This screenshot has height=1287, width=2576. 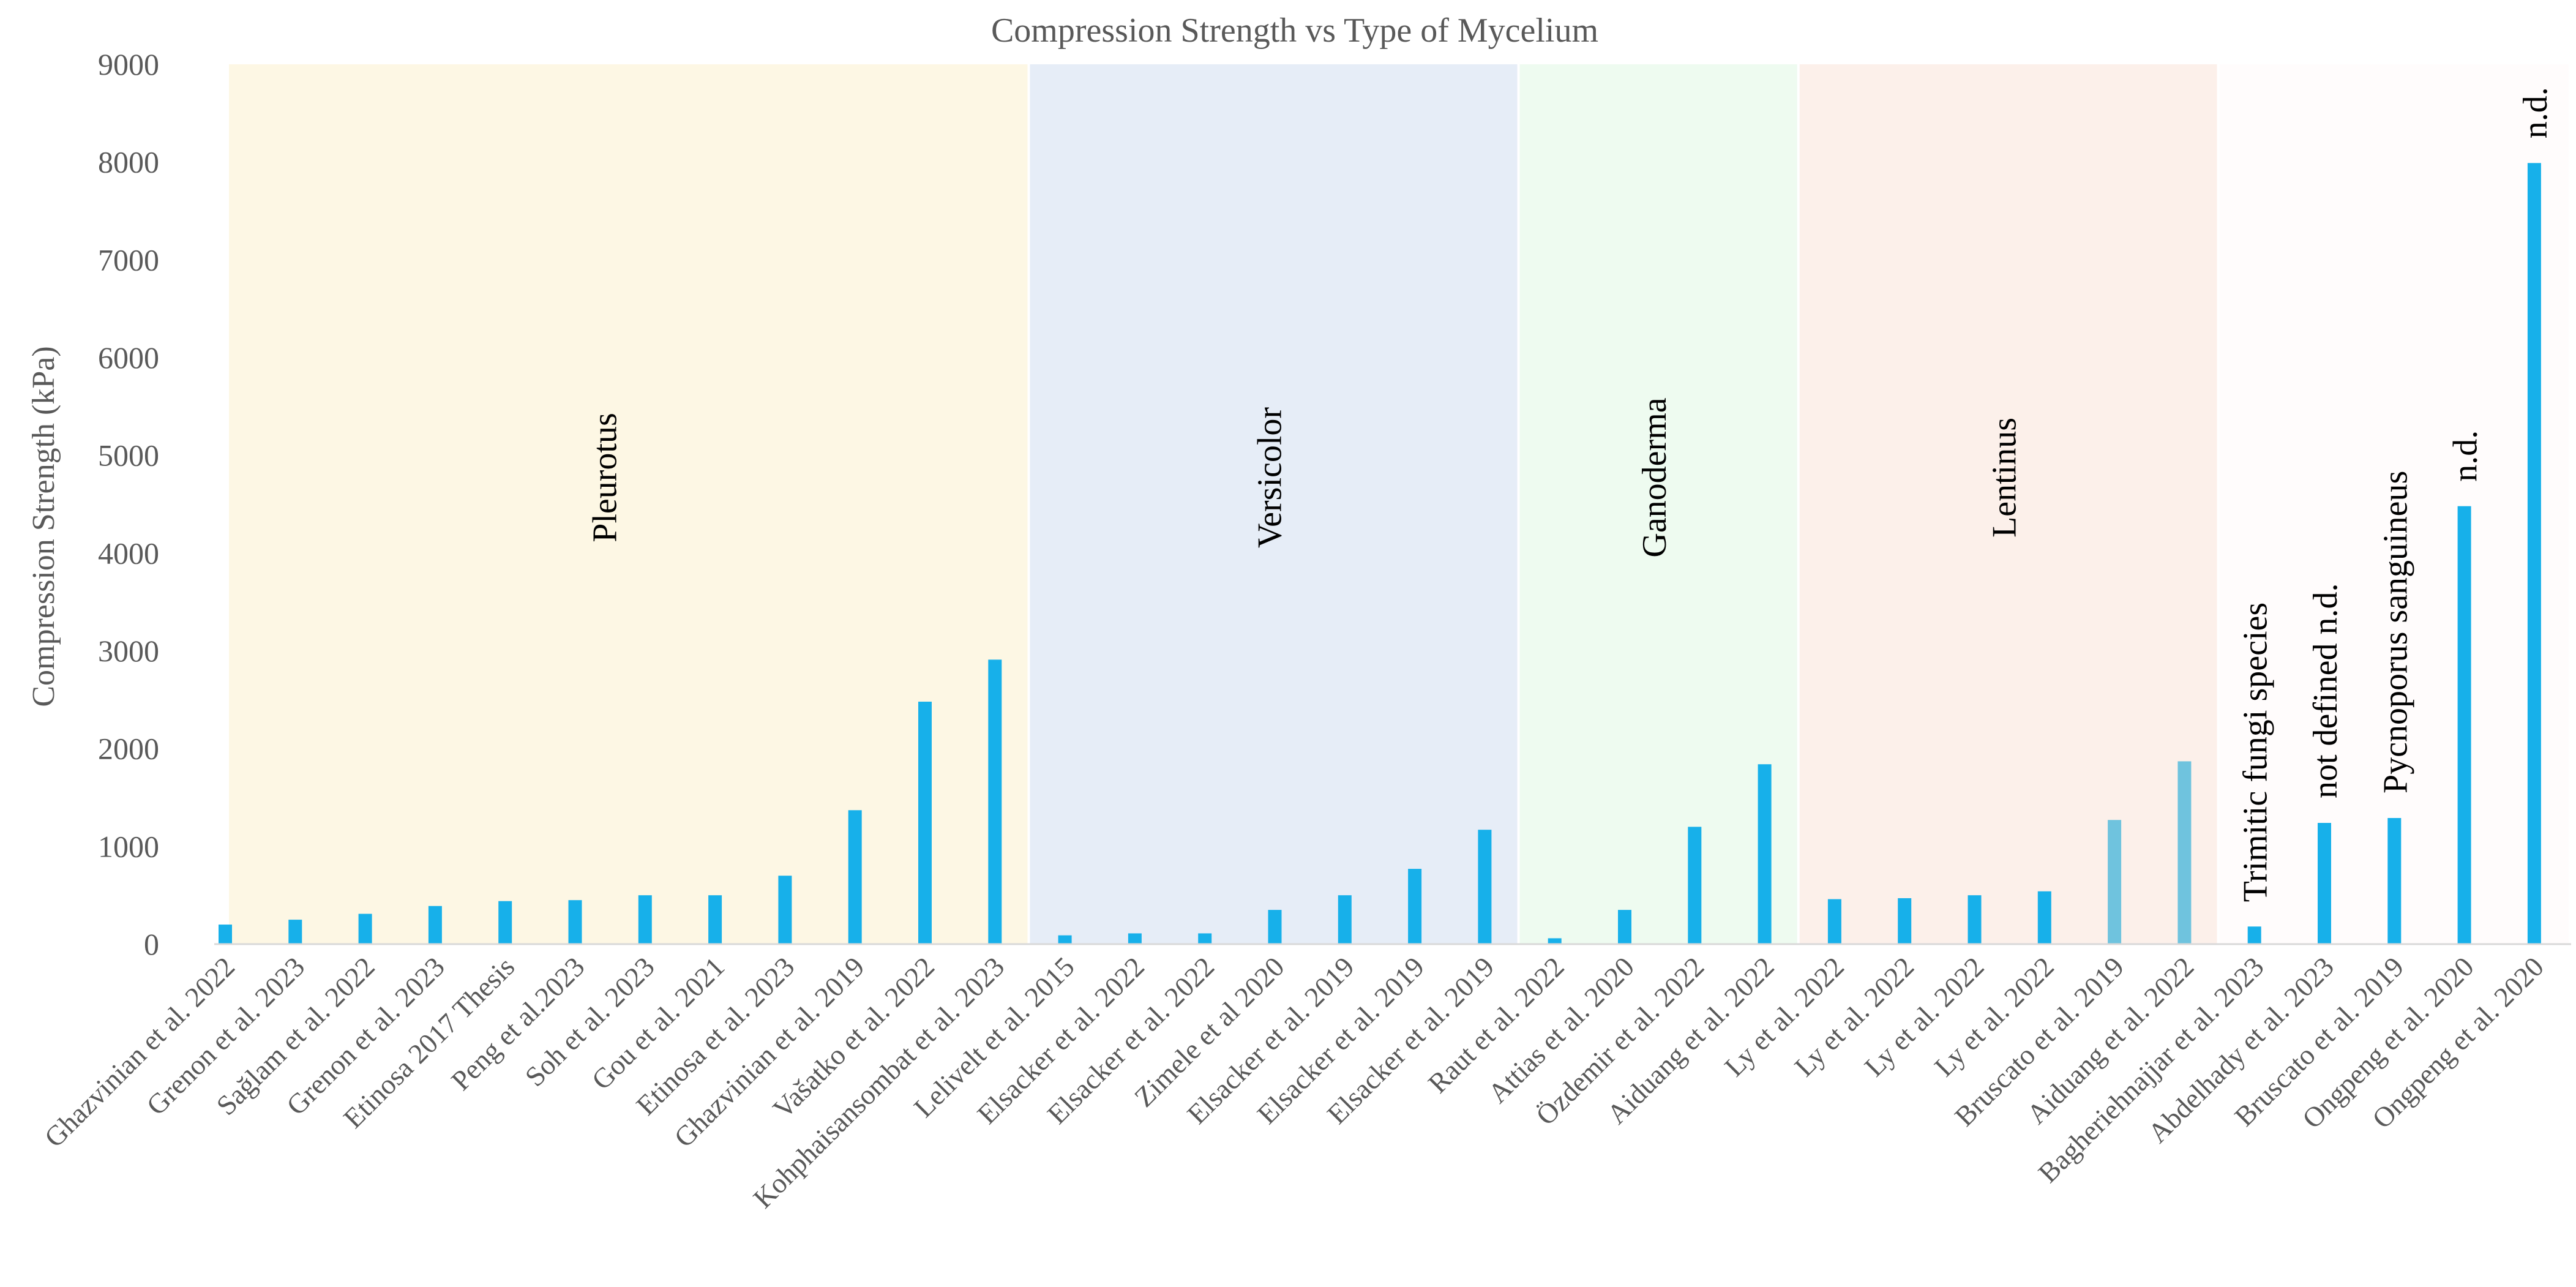 I want to click on y-tick-label: 8000, so click(x=128, y=162).